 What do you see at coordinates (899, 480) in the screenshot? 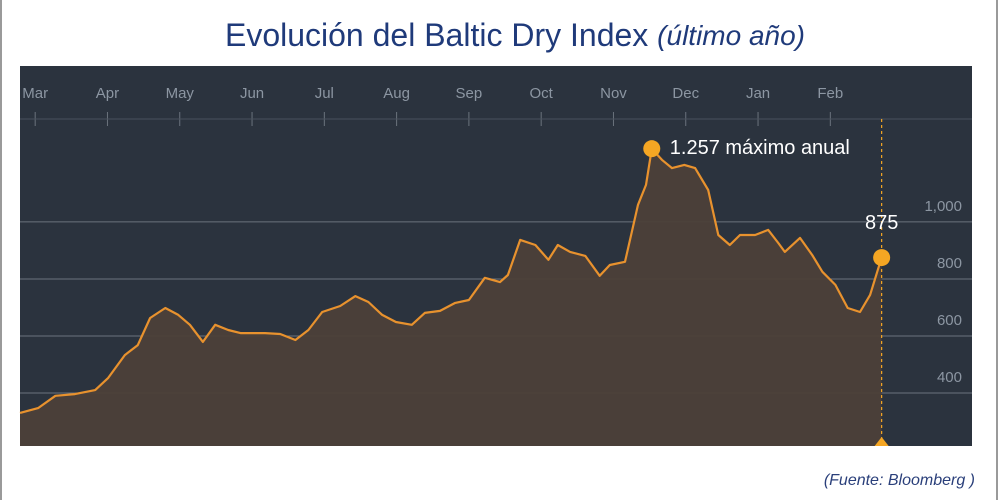
I see `source: (Fuente: Bloomberg )` at bounding box center [899, 480].